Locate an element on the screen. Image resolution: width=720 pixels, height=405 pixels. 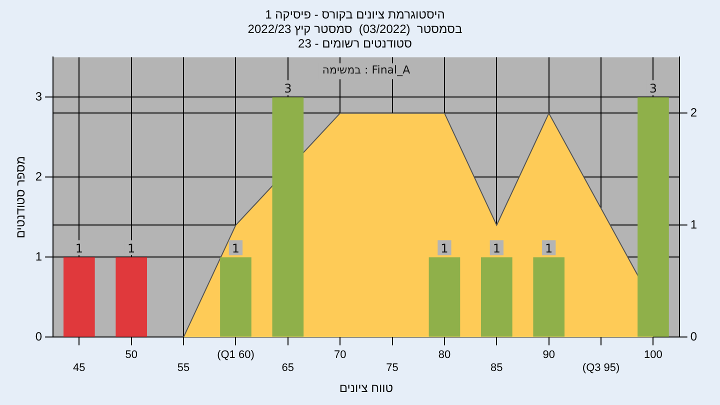
y-tick-label: 2 is located at coordinates (38, 177).